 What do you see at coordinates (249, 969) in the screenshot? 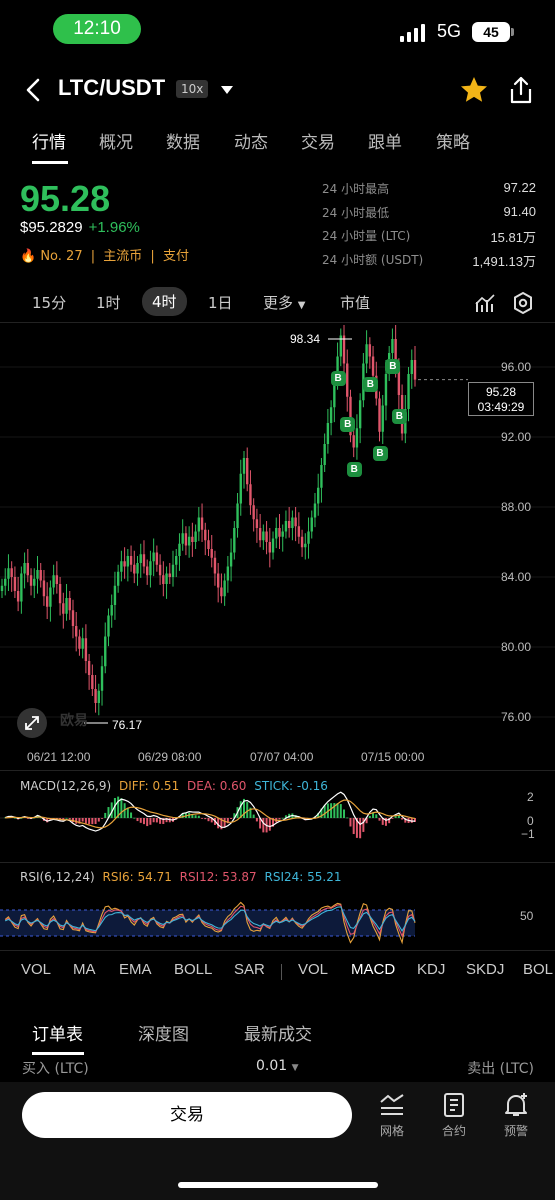
I see `indicator-sar: SAR` at bounding box center [249, 969].